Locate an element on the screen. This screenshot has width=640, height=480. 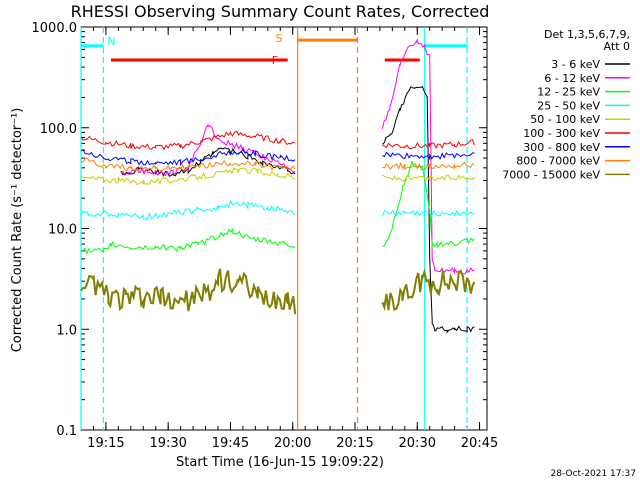
x-tick-label: 19:15 is located at coordinates (105, 443).